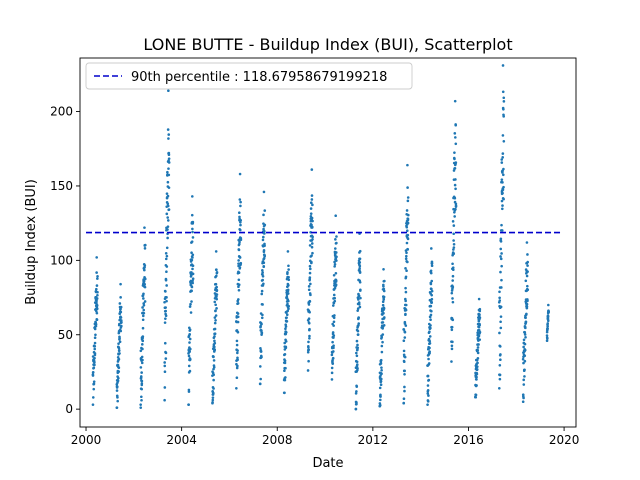 The width and height of the screenshot is (640, 480). I want to click on x-tick-label: 2008, so click(277, 440).